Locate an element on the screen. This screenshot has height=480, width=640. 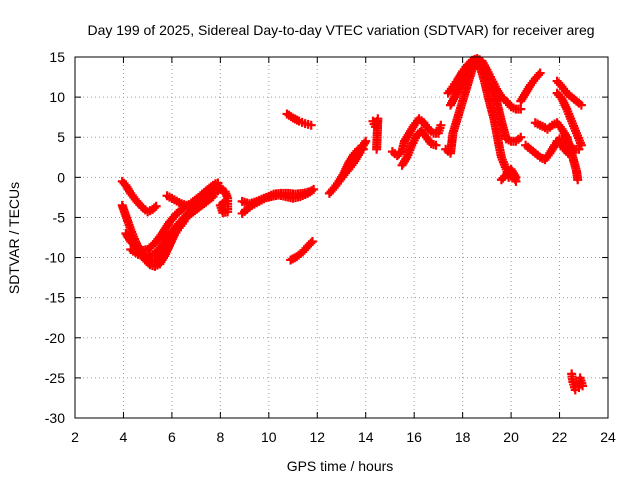
x-tick-label: 18 is located at coordinates (463, 437).